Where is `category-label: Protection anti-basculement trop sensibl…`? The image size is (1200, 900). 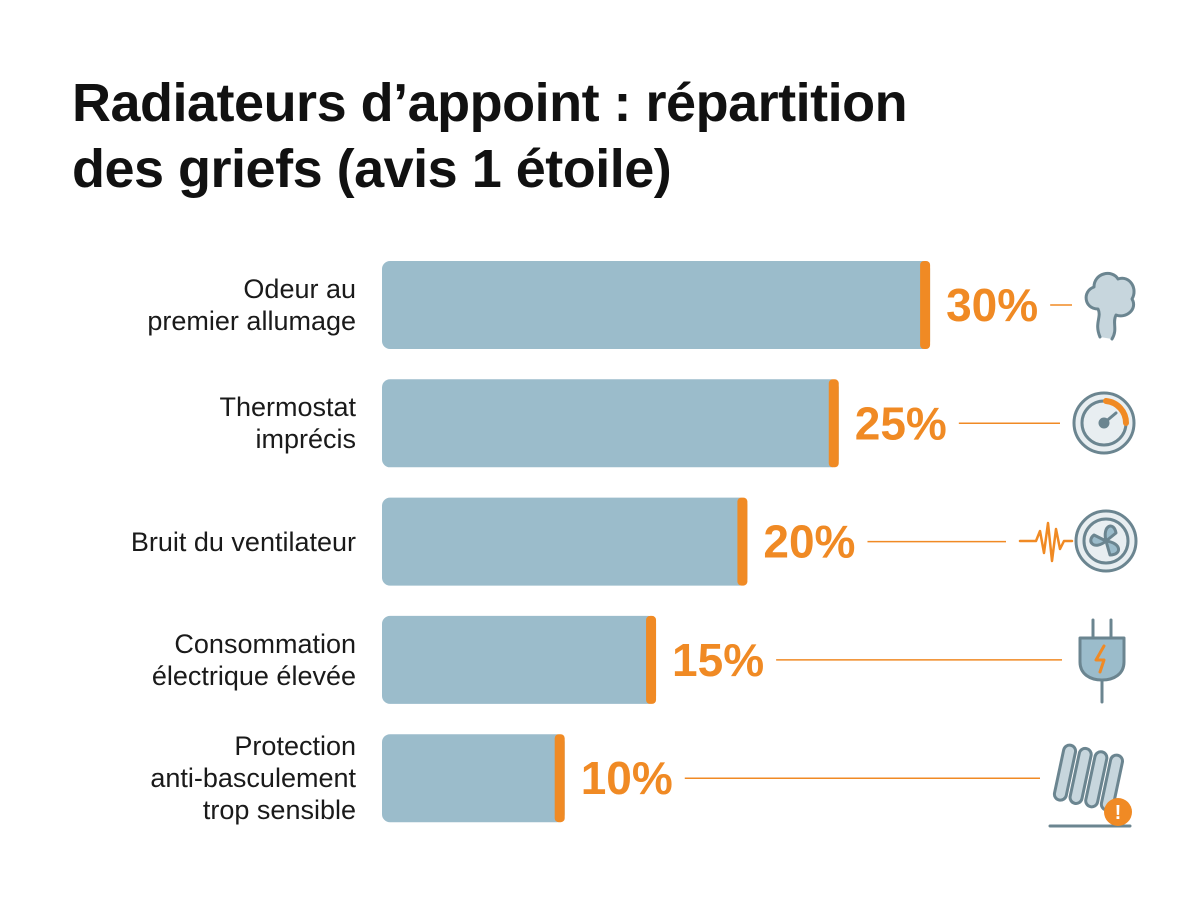
category-label: Protection anti-basculement trop sensibl… is located at coordinates (253, 778).